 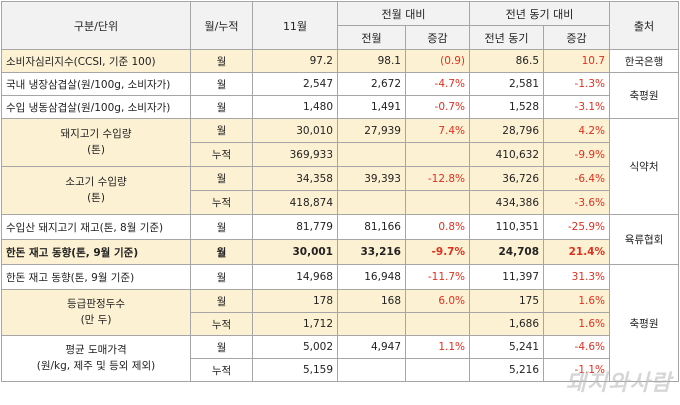 I want to click on source-kape-1: 축평원, so click(x=644, y=95).